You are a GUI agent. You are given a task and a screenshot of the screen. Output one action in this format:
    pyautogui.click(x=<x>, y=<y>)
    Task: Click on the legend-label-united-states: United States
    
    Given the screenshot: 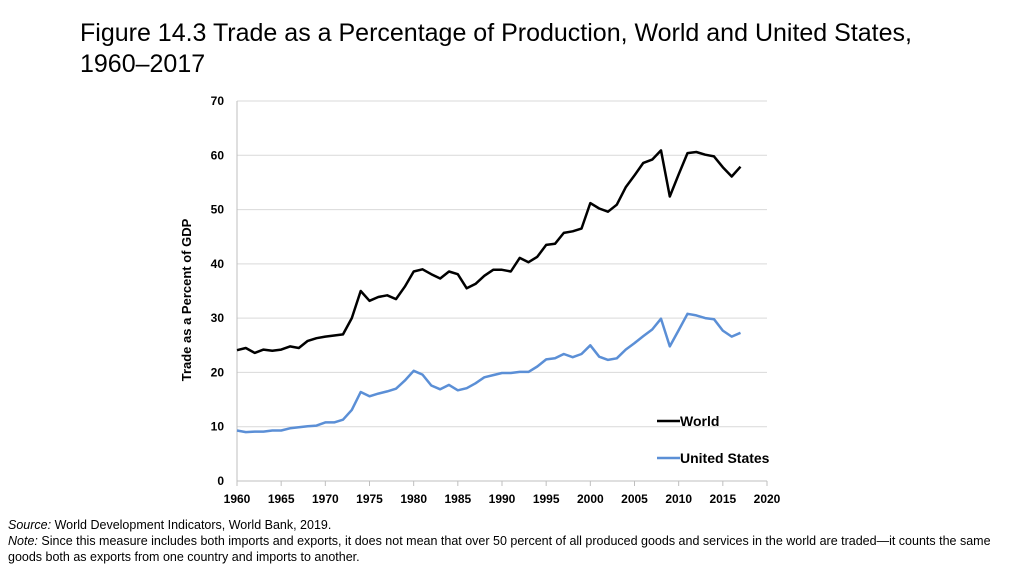 What is the action you would take?
    pyautogui.click(x=725, y=458)
    